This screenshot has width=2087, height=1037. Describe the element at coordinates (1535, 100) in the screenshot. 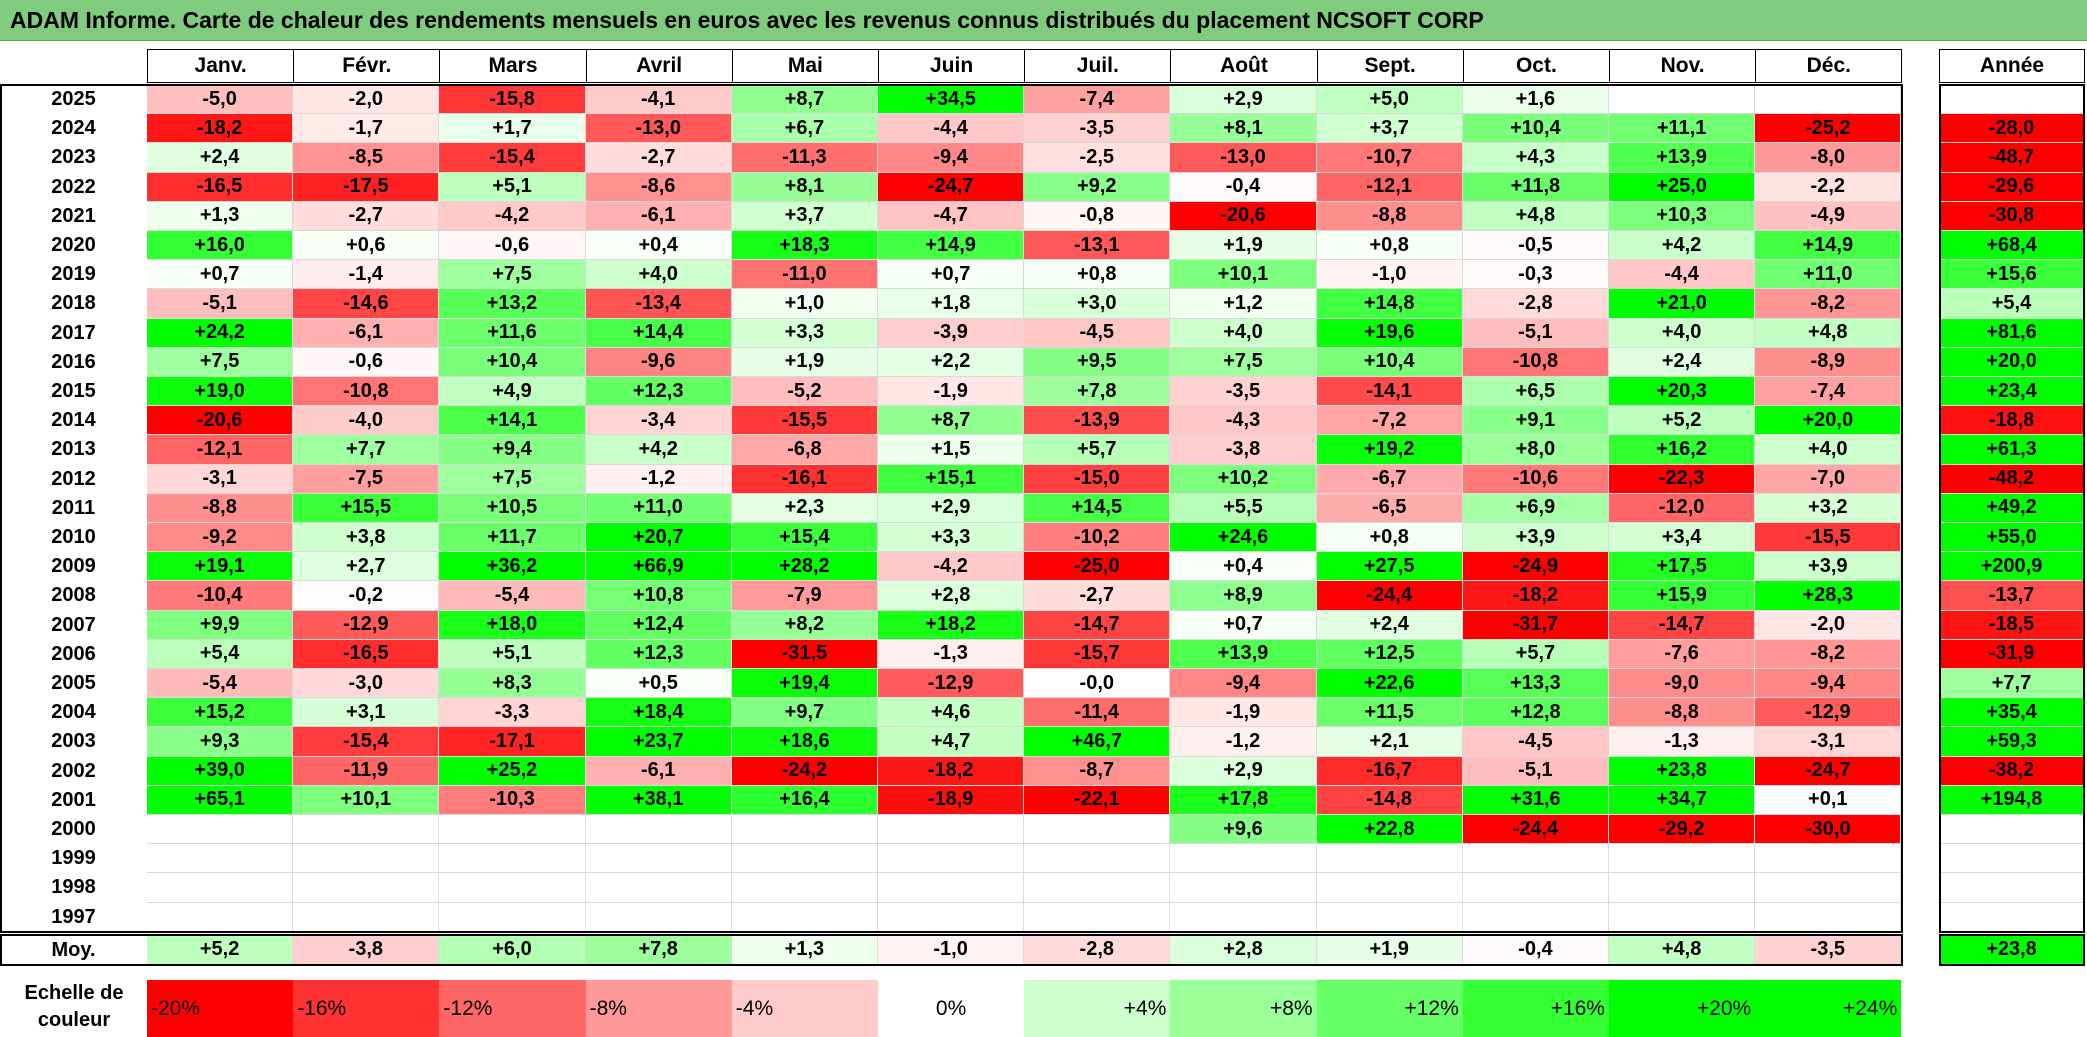

I see `heatmap-cell: +1,6` at that location.